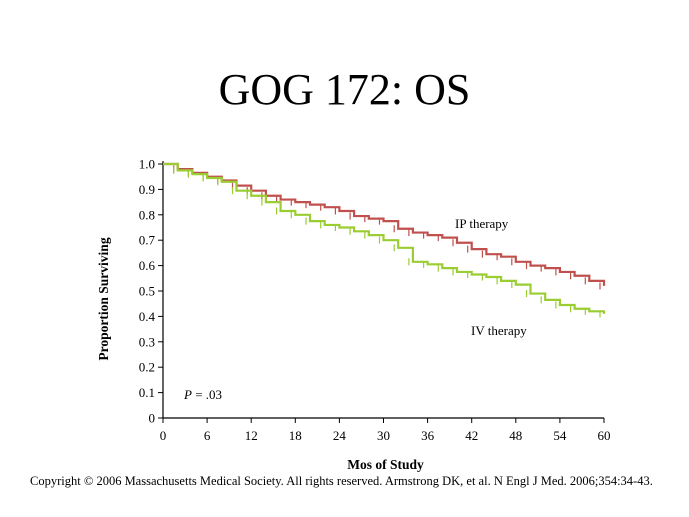 The image size is (689, 517). Describe the element at coordinates (251, 435) in the screenshot. I see `x-tick-label: 12` at that location.